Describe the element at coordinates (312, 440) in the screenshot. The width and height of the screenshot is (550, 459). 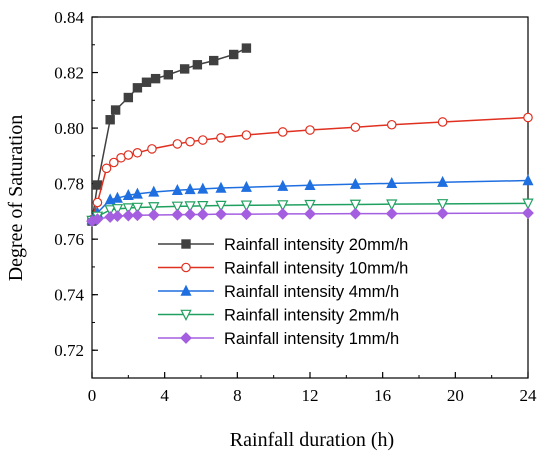
I see `x-axis-label: Rainfall duration (h)` at that location.